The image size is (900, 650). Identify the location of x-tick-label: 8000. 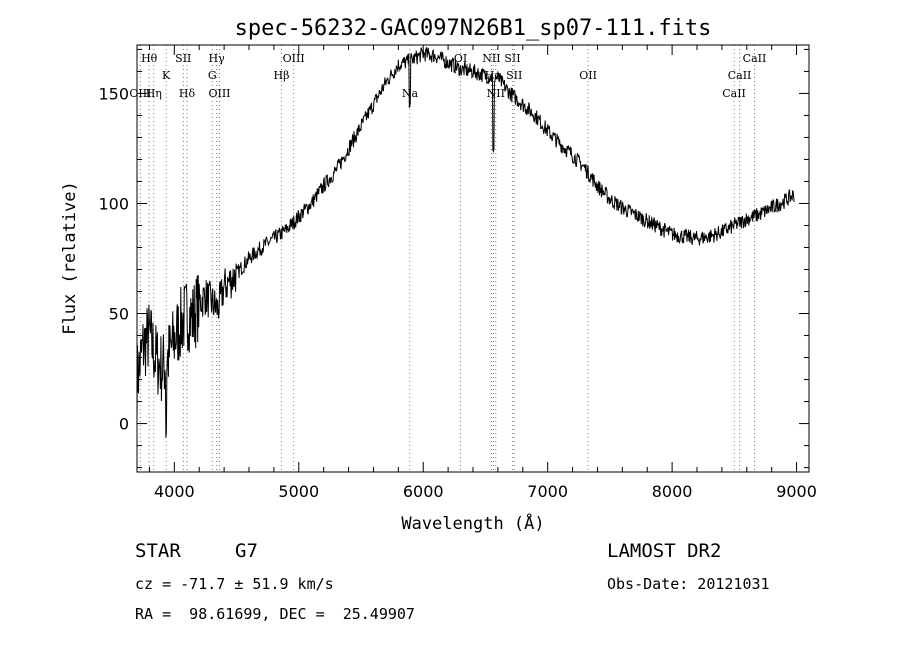
(672, 491).